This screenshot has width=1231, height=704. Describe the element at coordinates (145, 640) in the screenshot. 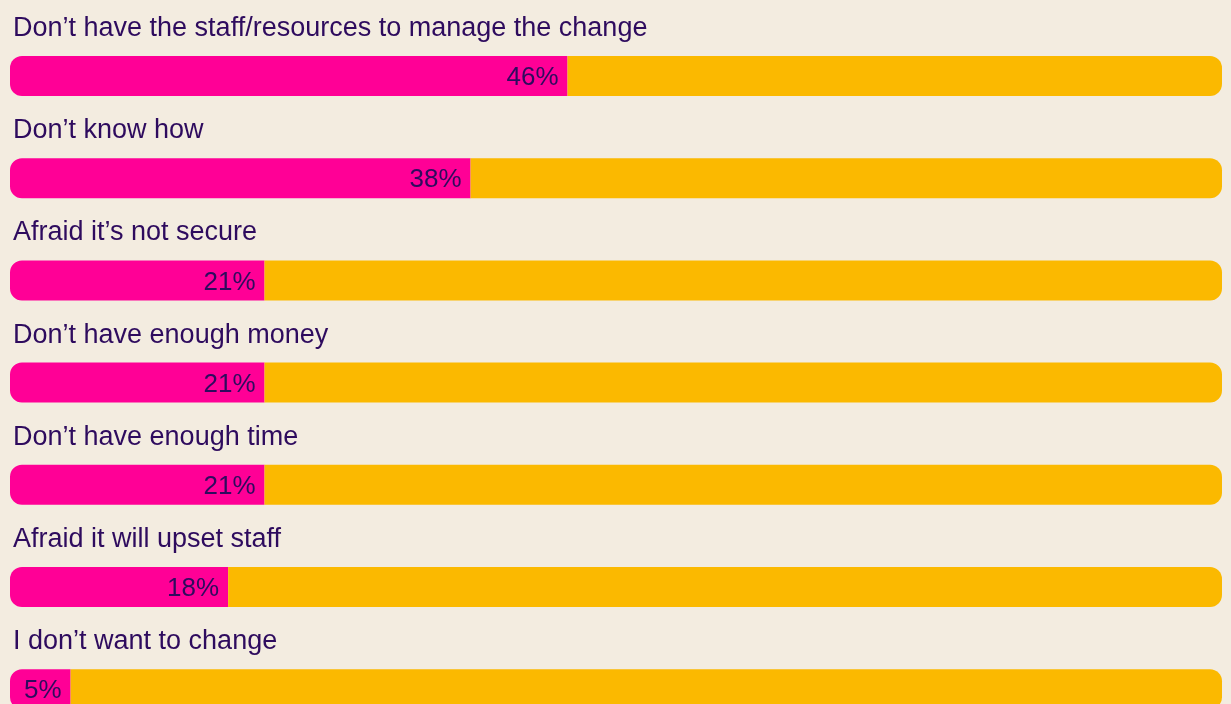

I see `y-tick-label: I don’t want to change` at that location.